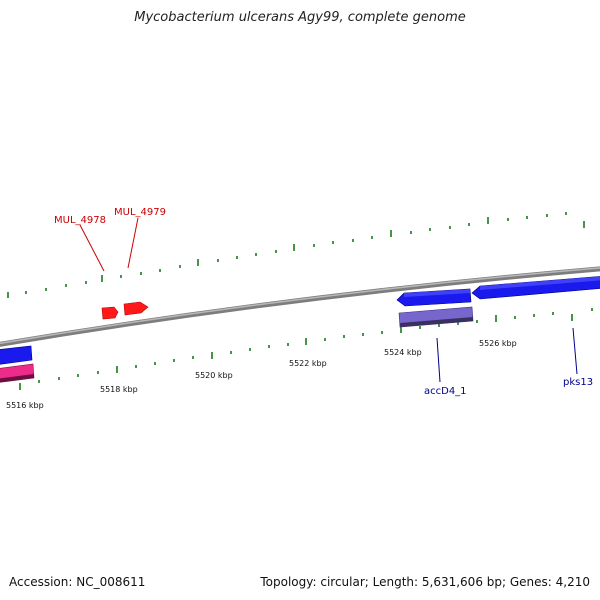  I want to click on genome-backbone, so click(300, 306).